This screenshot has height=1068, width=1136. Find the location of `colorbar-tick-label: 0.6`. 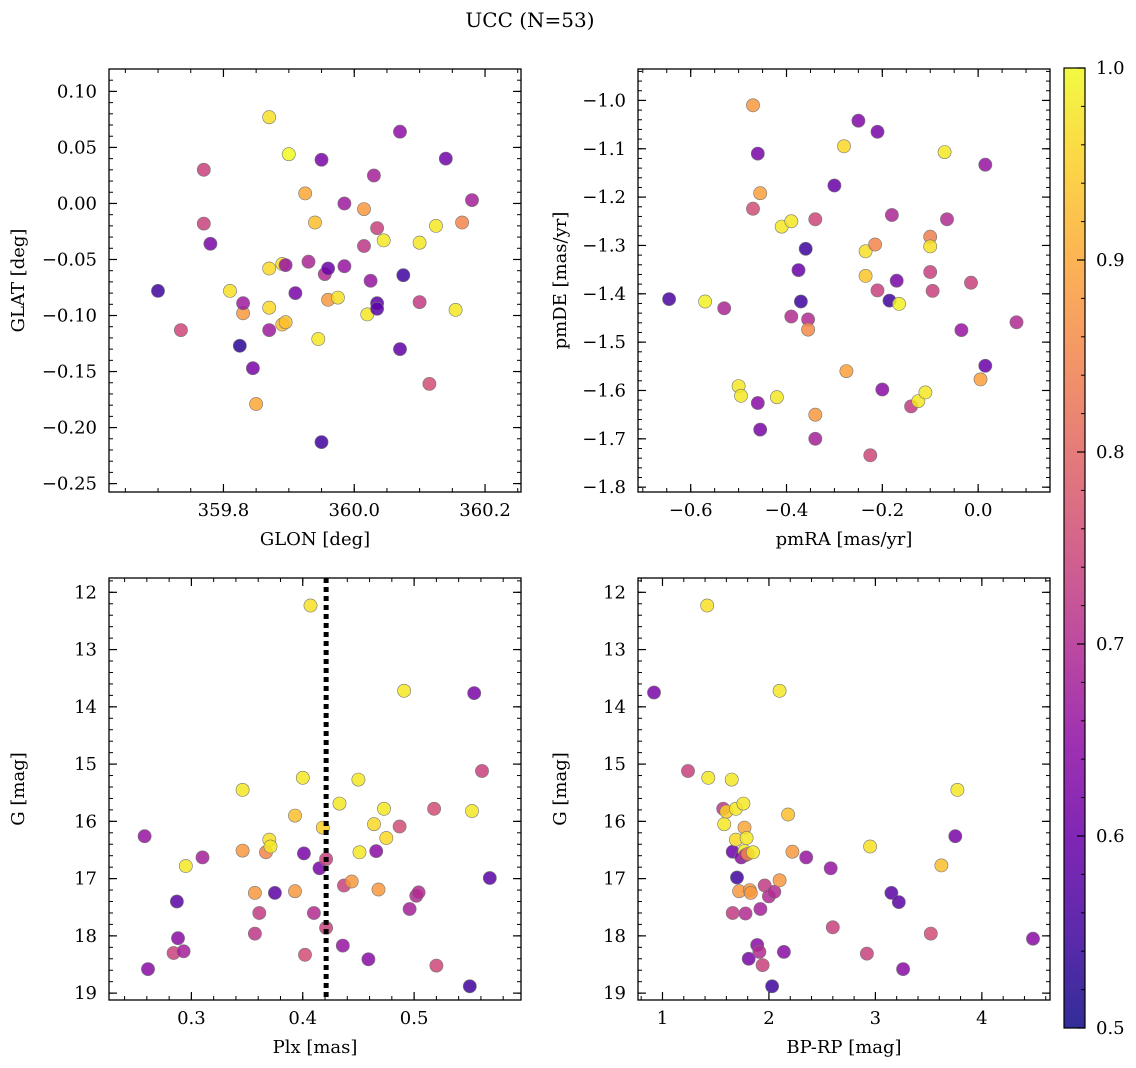

colorbar-tick-label: 0.6 is located at coordinates (1110, 836).